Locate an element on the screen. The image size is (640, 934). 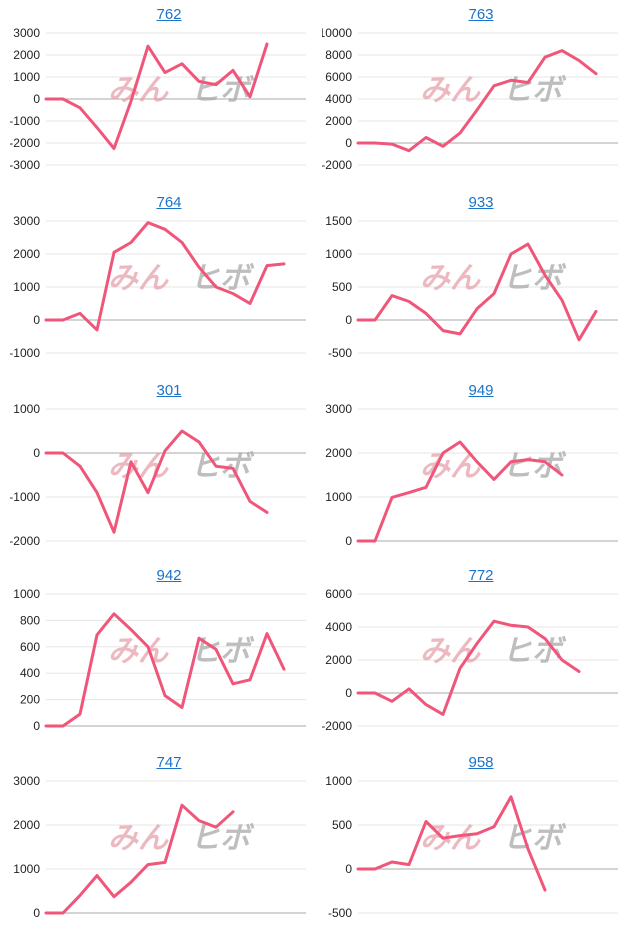
chart-title-link: 772 is located at coordinates (481, 575).